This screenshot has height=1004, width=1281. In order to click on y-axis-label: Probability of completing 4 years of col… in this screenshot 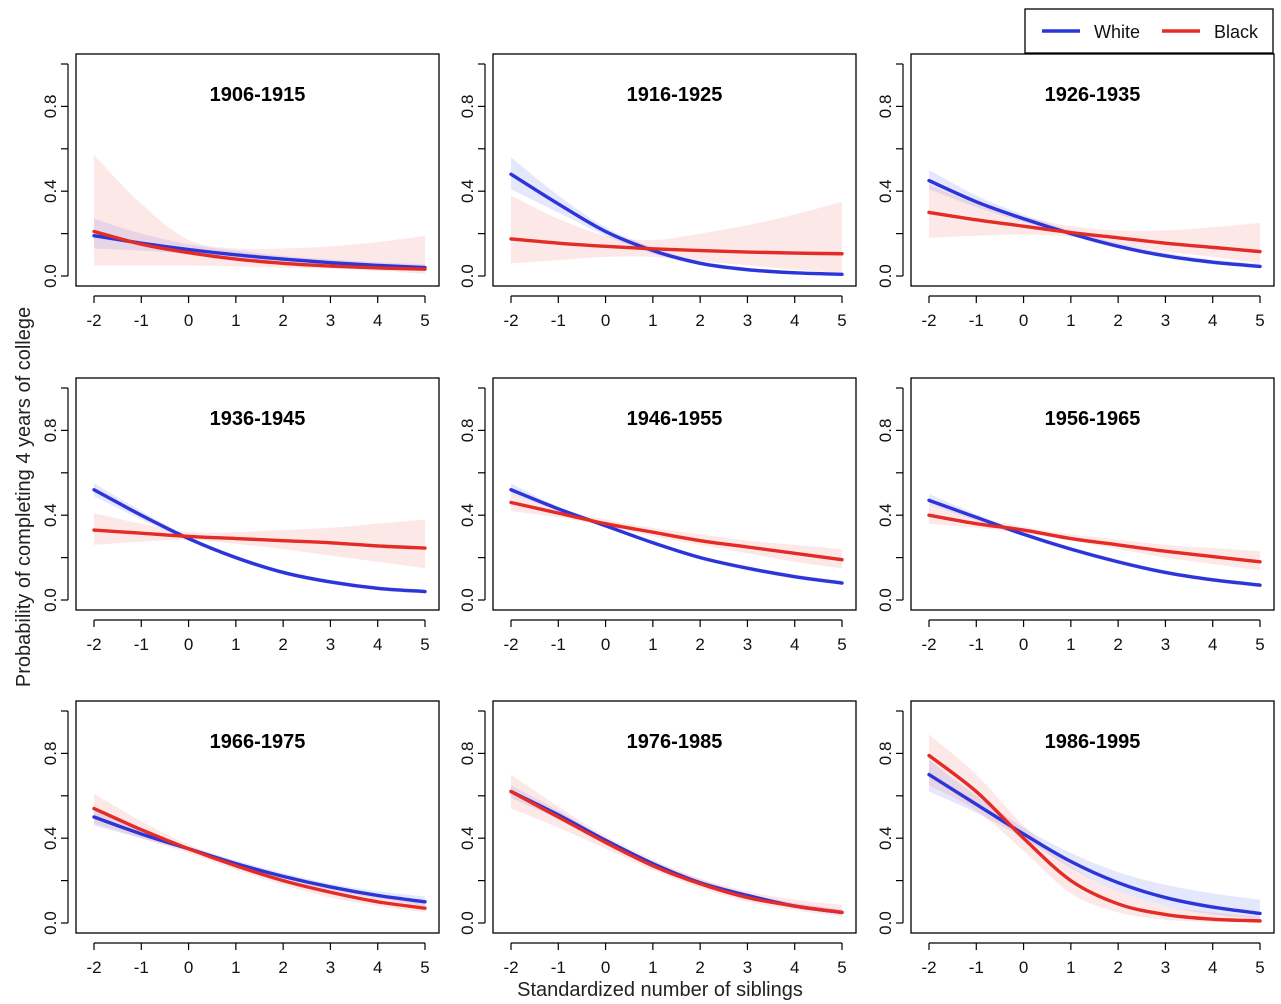, I will do `click(24, 497)`.